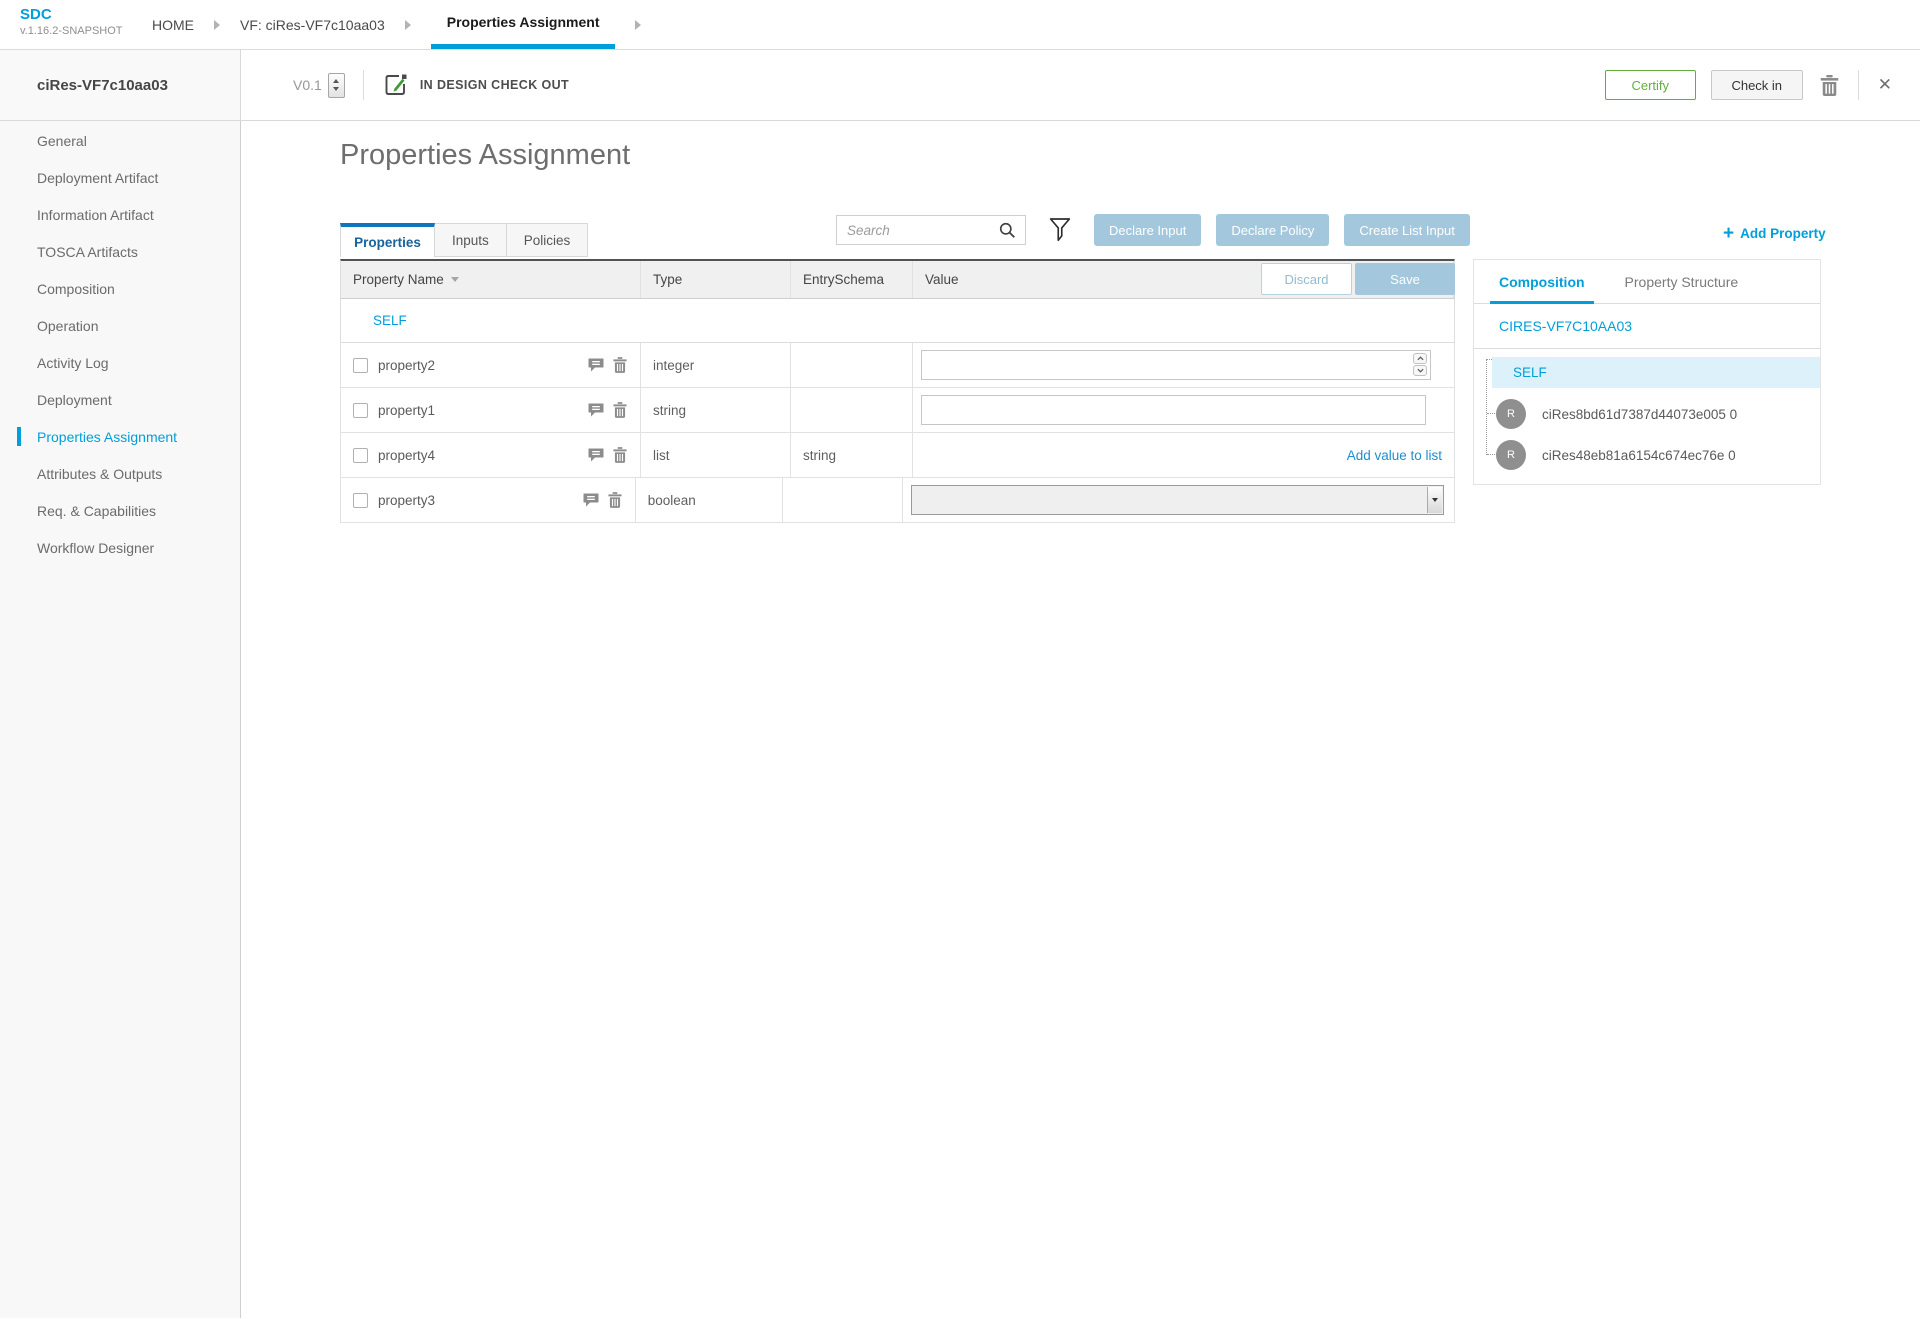 Image resolution: width=1920 pixels, height=1319 pixels. Describe the element at coordinates (897, 321) in the screenshot. I see `group-row-self: SELF` at that location.